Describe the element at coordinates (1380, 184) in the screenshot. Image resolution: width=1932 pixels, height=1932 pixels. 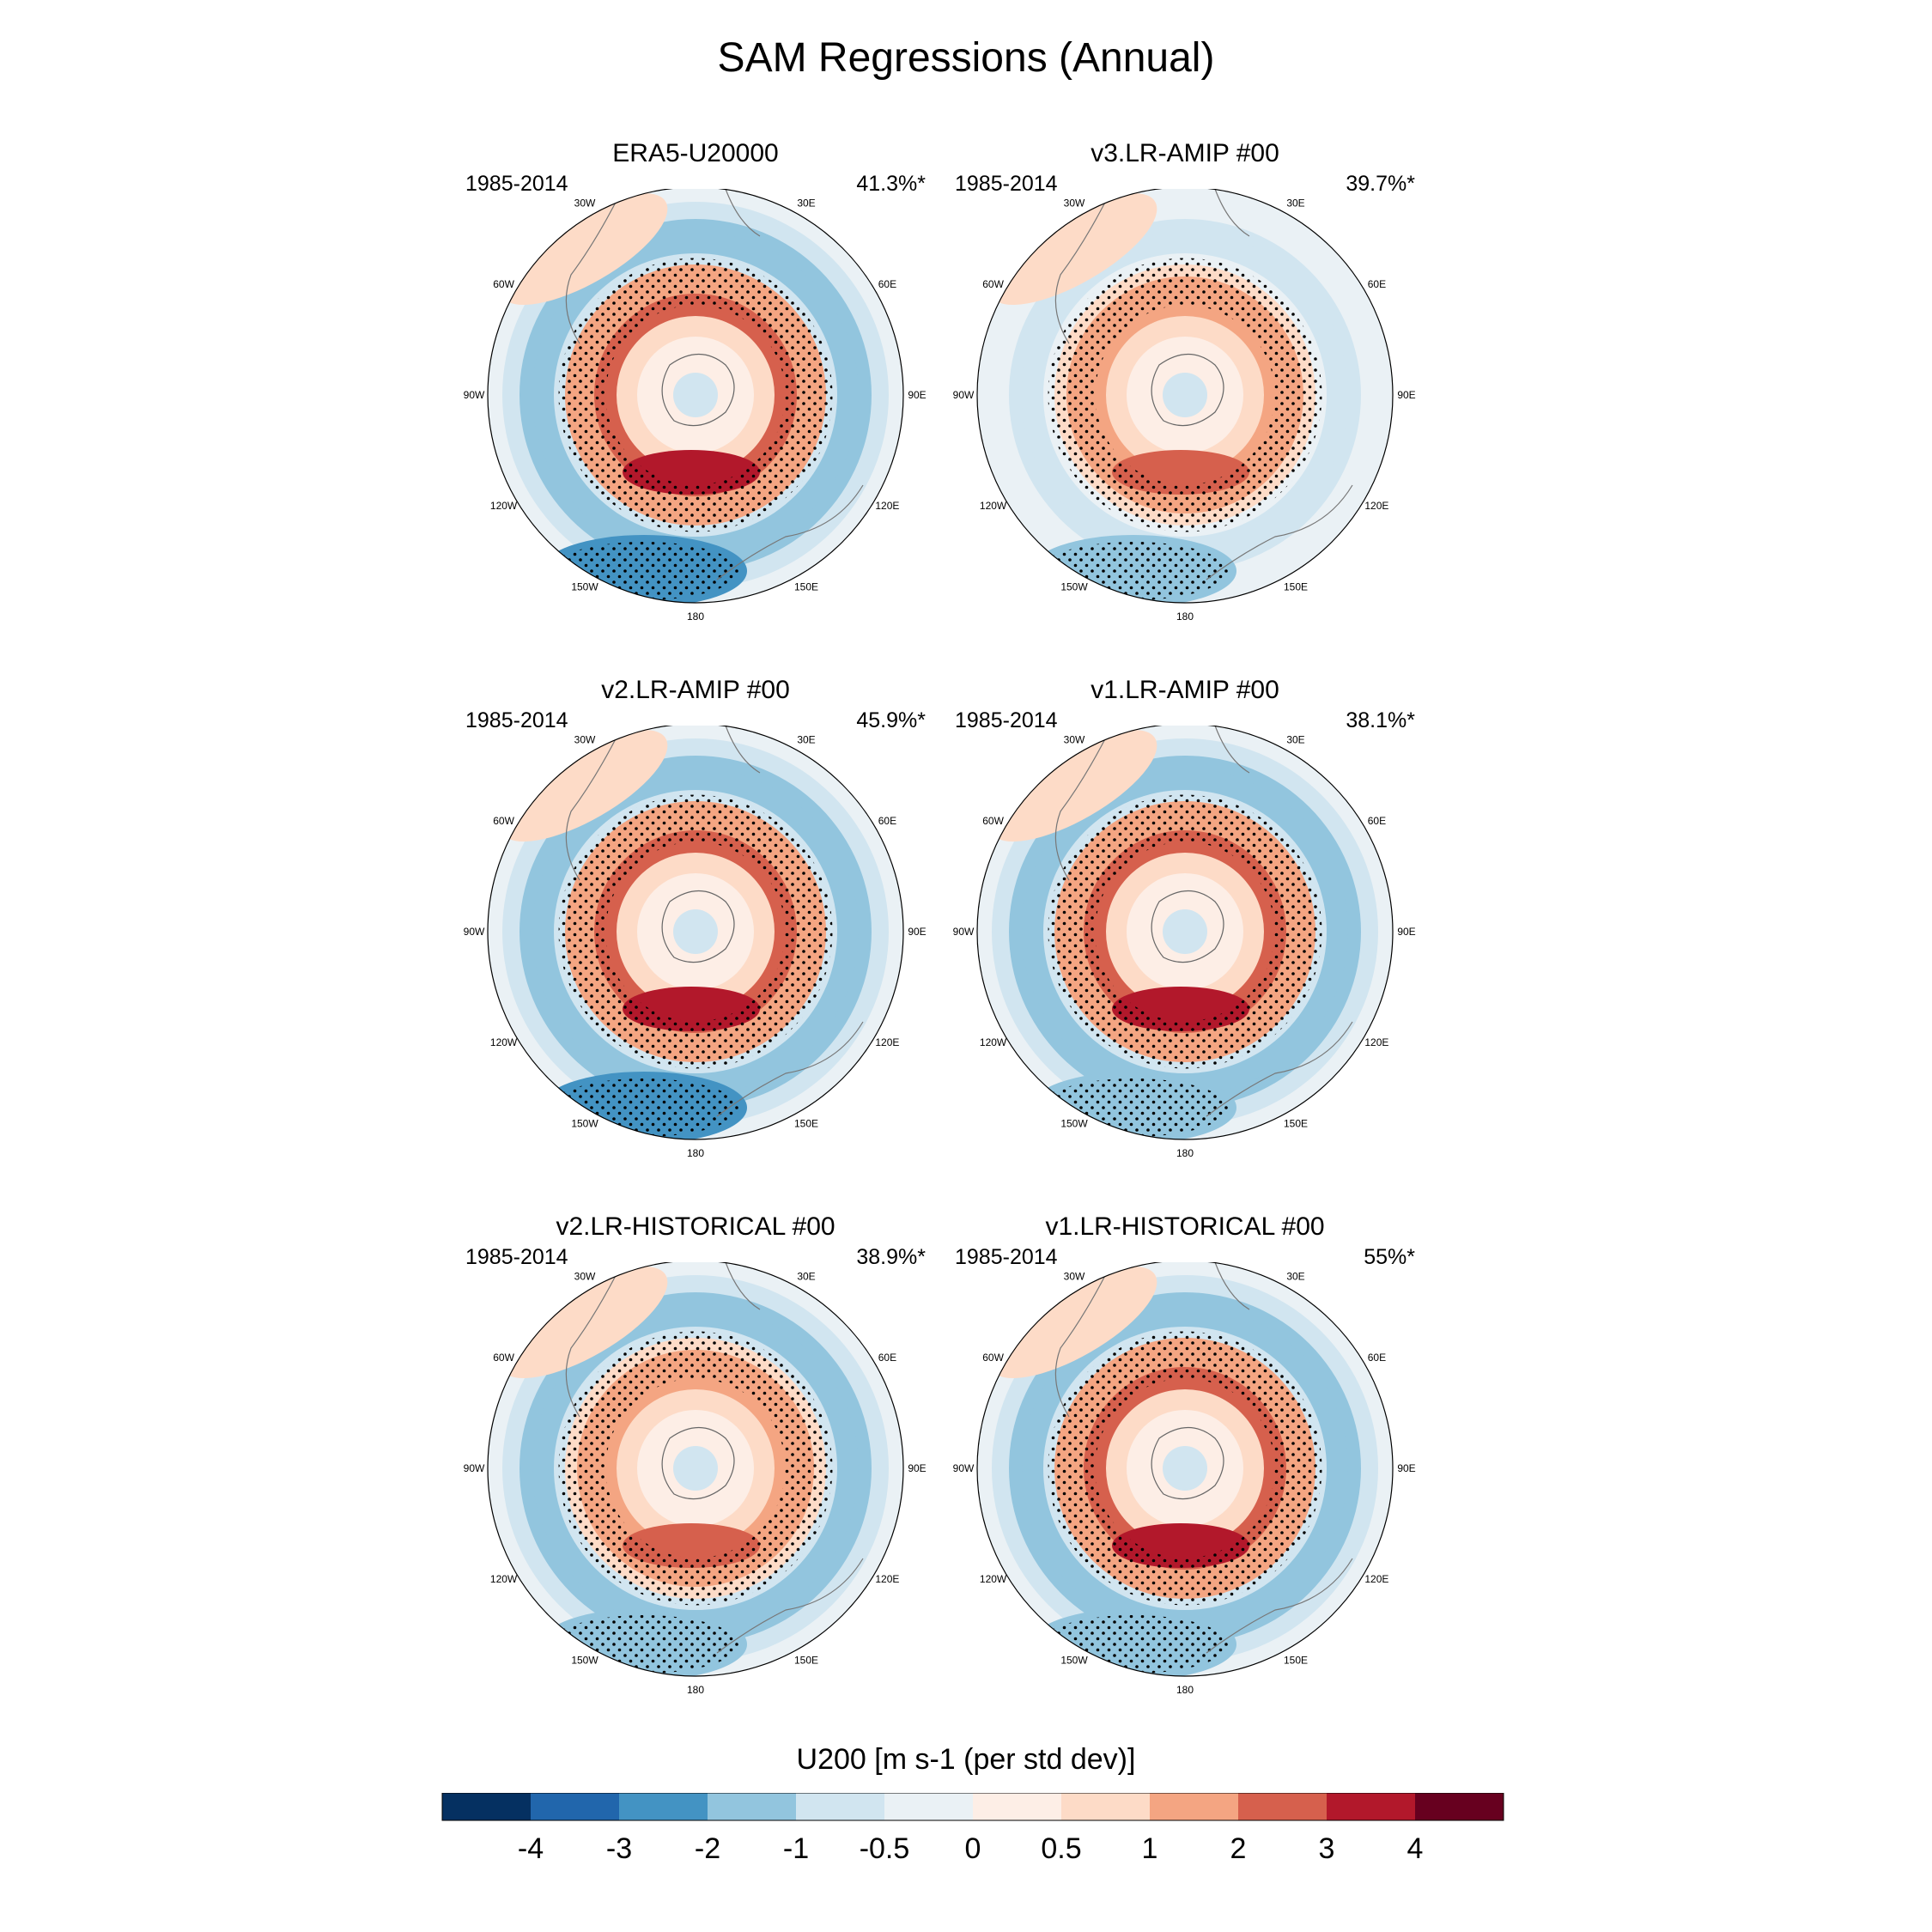
I see `panel-variance: 39.7%*` at that location.